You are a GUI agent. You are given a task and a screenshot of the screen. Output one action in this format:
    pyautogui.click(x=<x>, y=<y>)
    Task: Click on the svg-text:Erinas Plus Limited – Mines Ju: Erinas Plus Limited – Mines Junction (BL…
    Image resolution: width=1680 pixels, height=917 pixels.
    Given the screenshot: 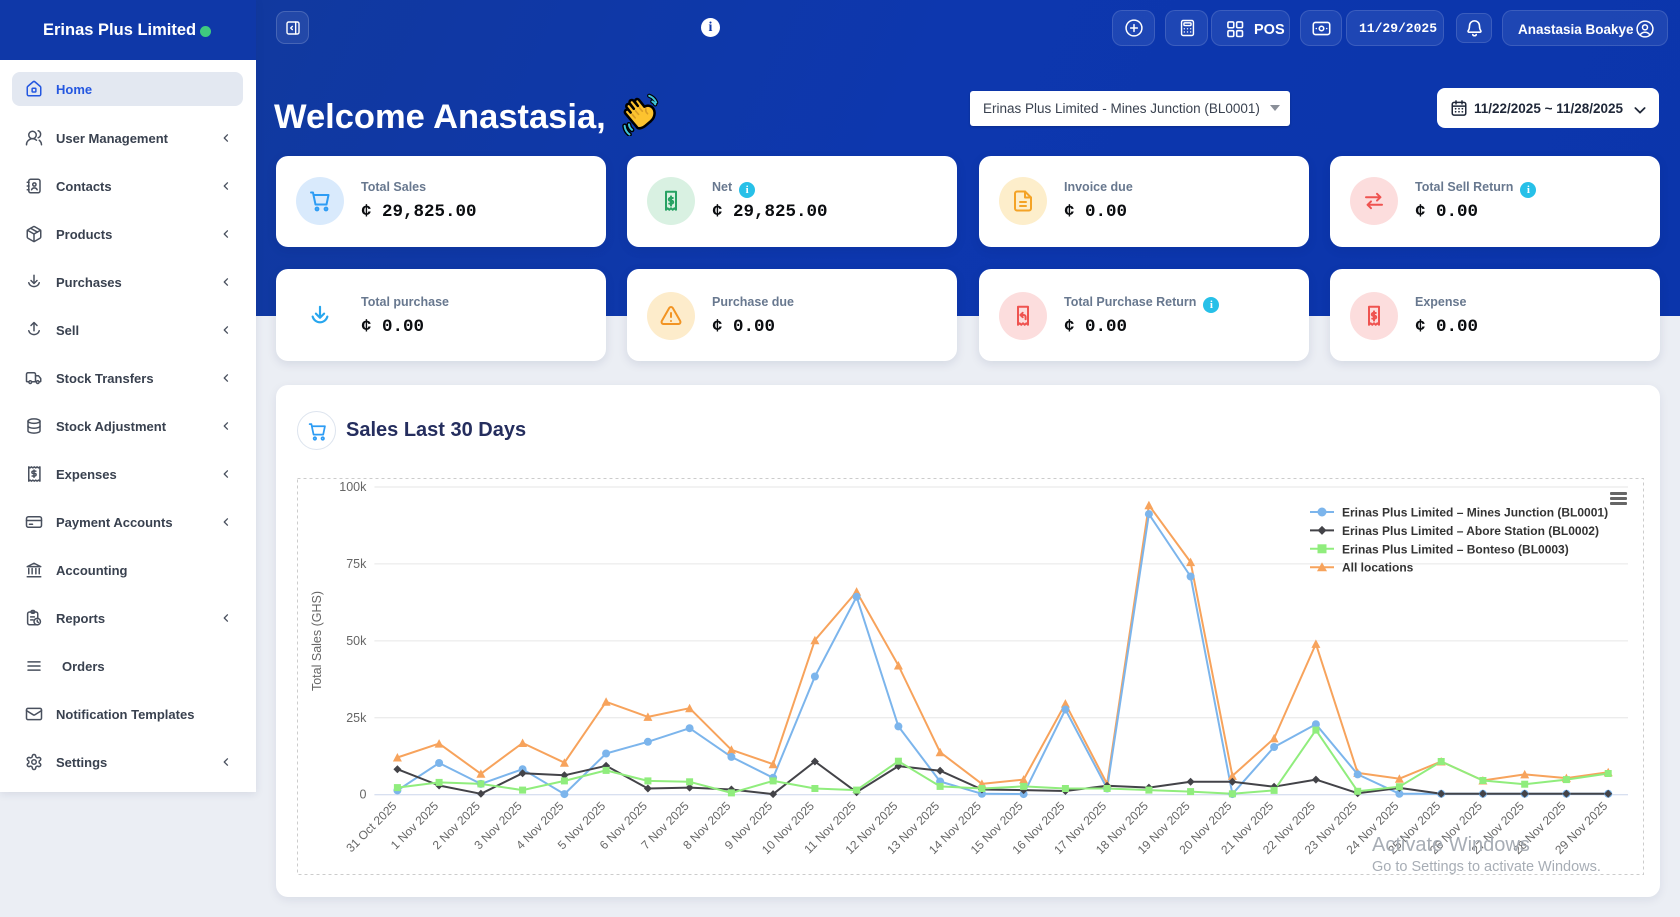 What is the action you would take?
    pyautogui.click(x=1475, y=513)
    